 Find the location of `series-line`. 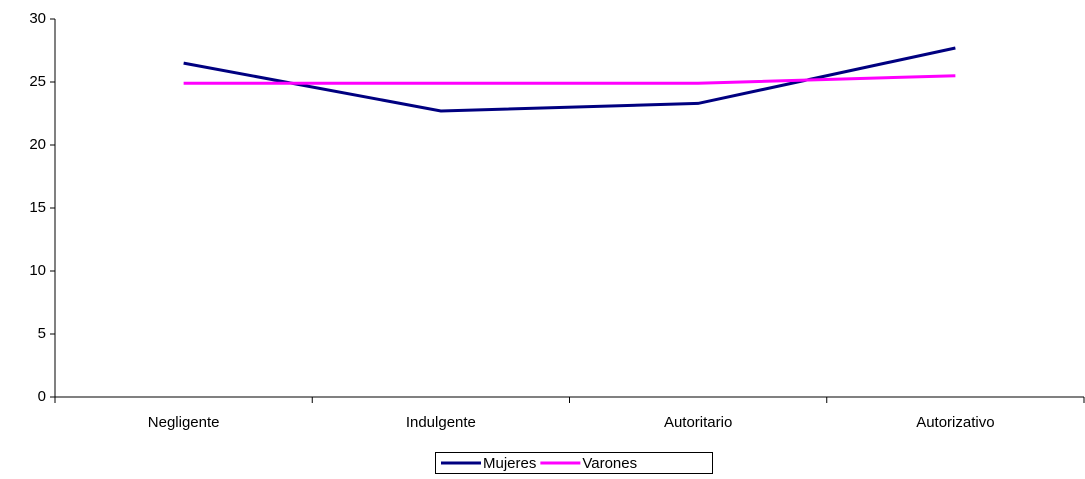

series-line is located at coordinates (569, 79).